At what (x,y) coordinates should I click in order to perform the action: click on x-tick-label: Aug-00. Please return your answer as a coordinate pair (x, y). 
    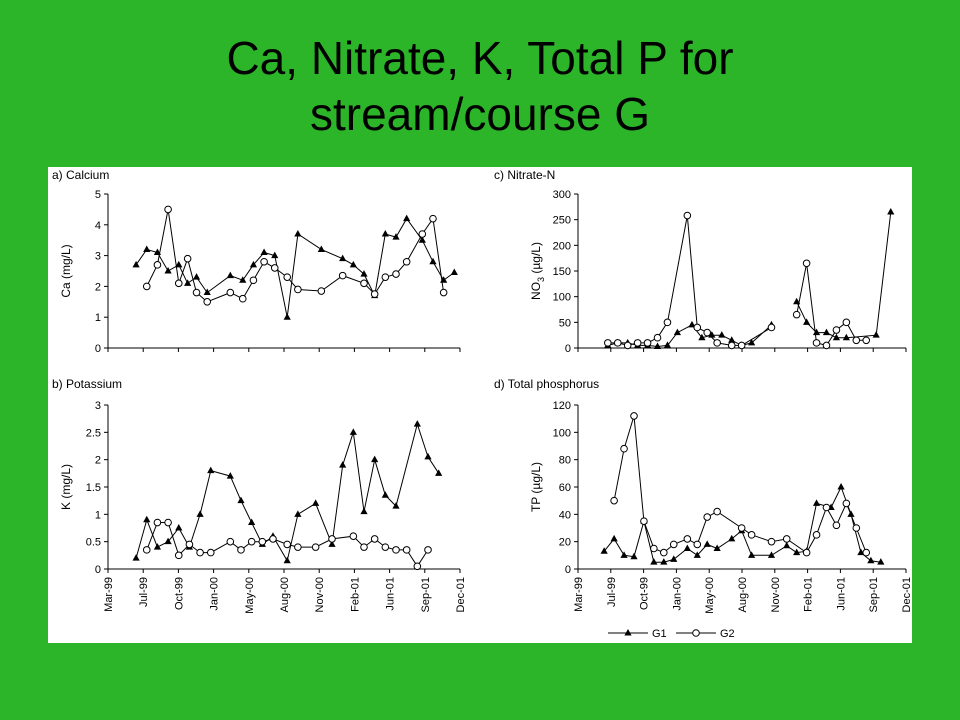
    Looking at the image, I should click on (285, 594).